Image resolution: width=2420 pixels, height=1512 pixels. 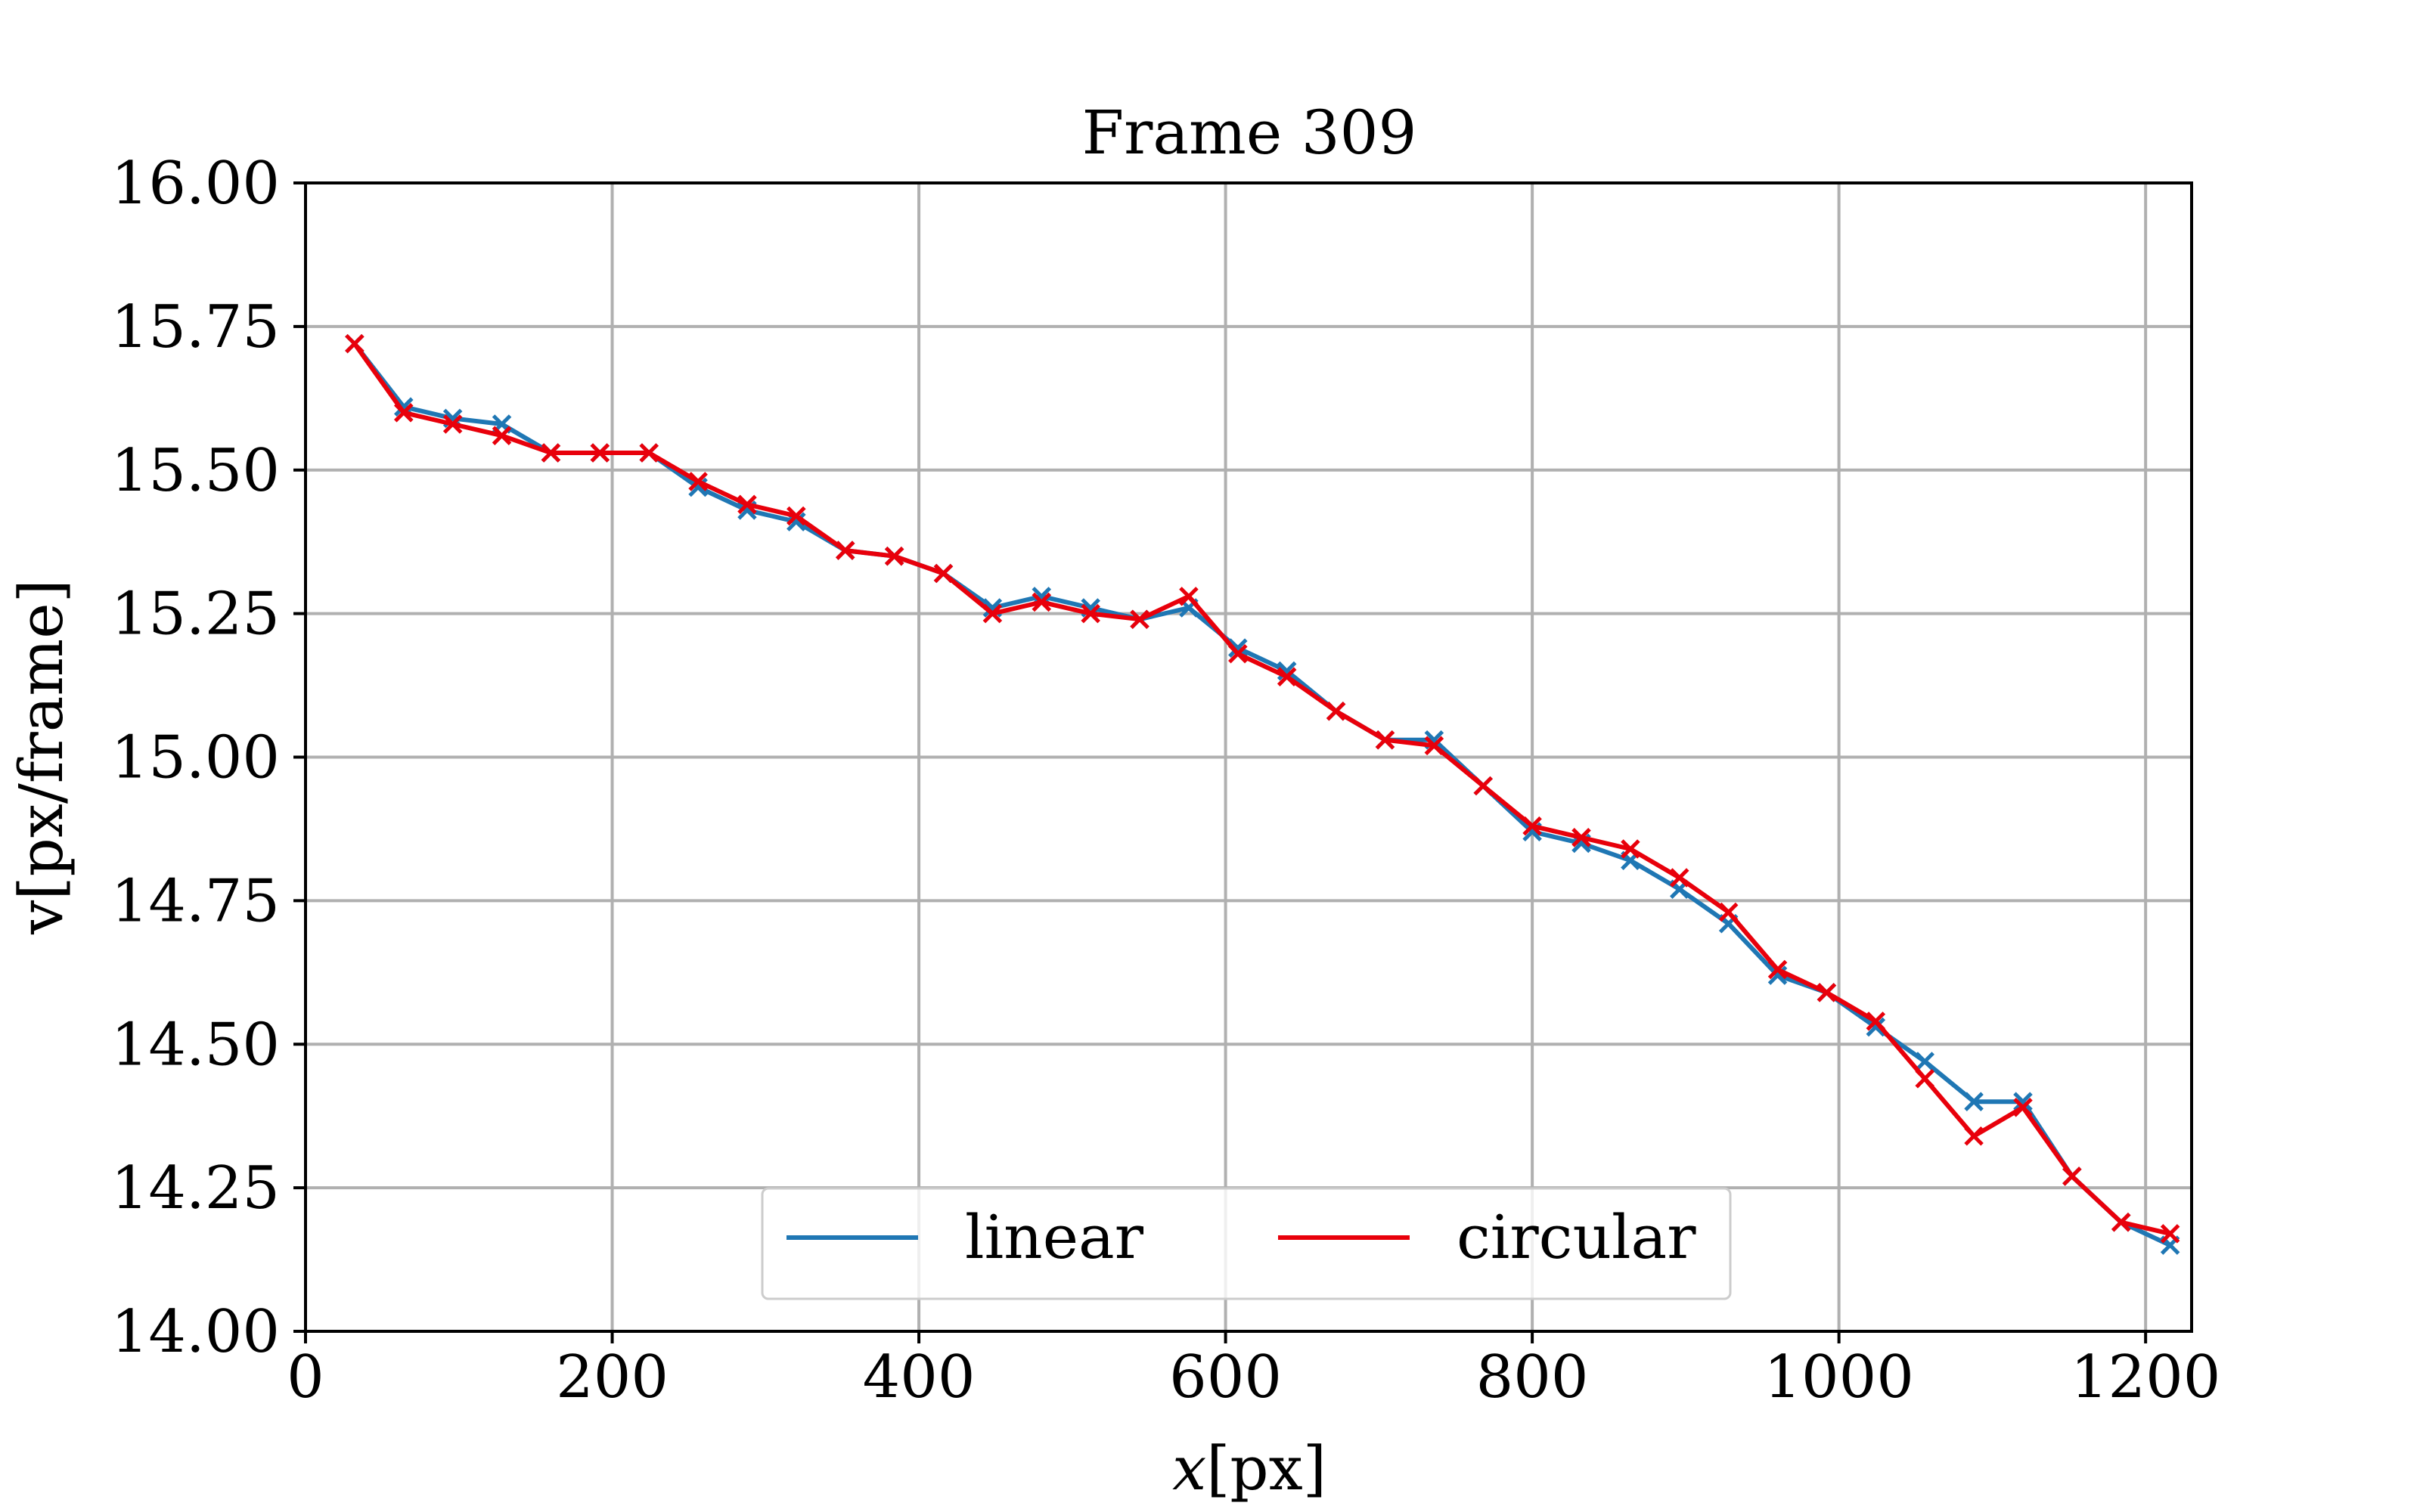 I want to click on x-tick-label: 0, so click(x=305, y=1377).